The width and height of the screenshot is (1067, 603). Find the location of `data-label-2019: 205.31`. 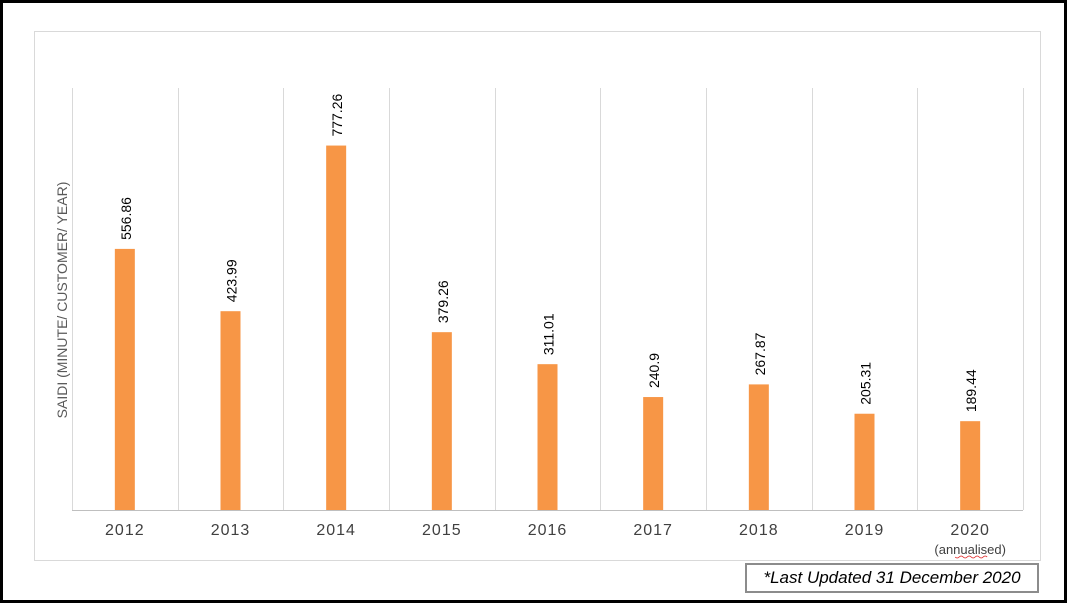

data-label-2019: 205.31 is located at coordinates (866, 383).